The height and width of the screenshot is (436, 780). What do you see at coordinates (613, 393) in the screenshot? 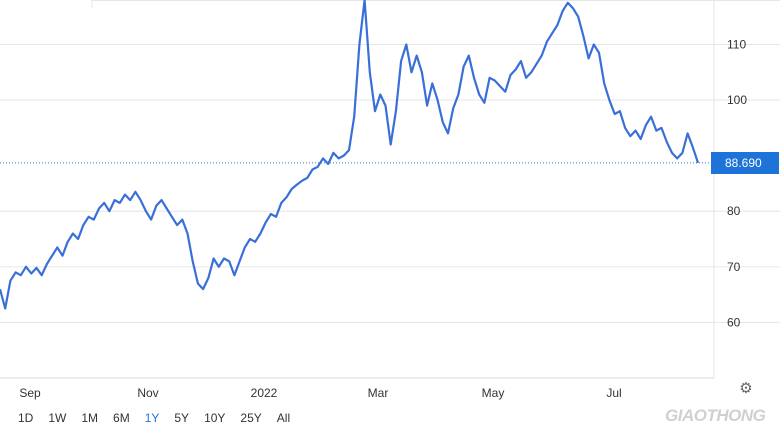
I see `x-tick-label: Jul` at bounding box center [613, 393].